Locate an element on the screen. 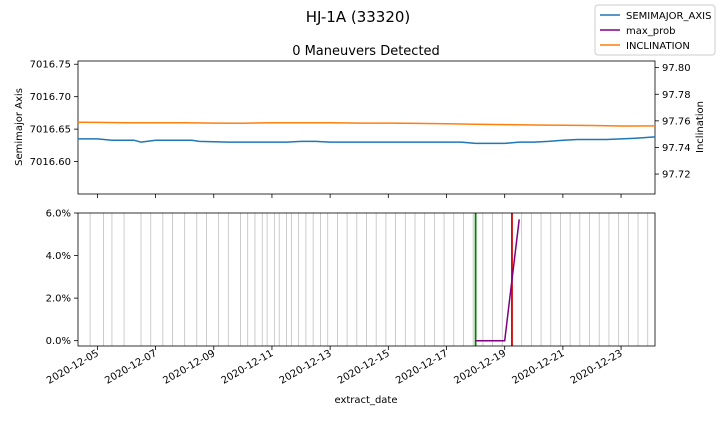 The height and width of the screenshot is (432, 720). top-series-layer is located at coordinates (366, 133).